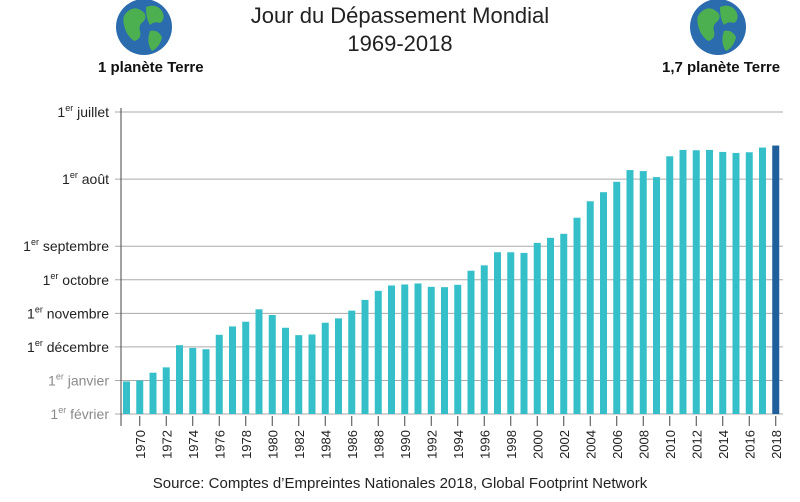 The image size is (800, 502). What do you see at coordinates (76, 279) in the screenshot?
I see `y-tick-label: 1er octobre` at bounding box center [76, 279].